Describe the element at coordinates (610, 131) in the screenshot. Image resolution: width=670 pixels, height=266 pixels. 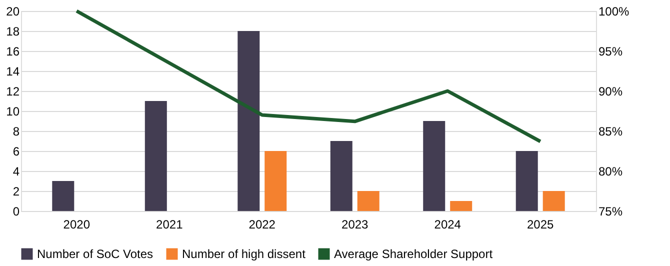
I see `y2-tick-label: 85%` at that location.